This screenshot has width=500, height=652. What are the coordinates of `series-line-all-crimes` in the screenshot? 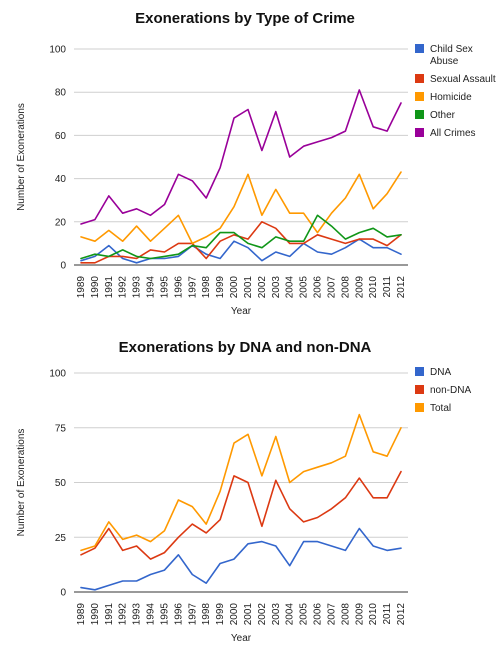 It's located at (241, 157).